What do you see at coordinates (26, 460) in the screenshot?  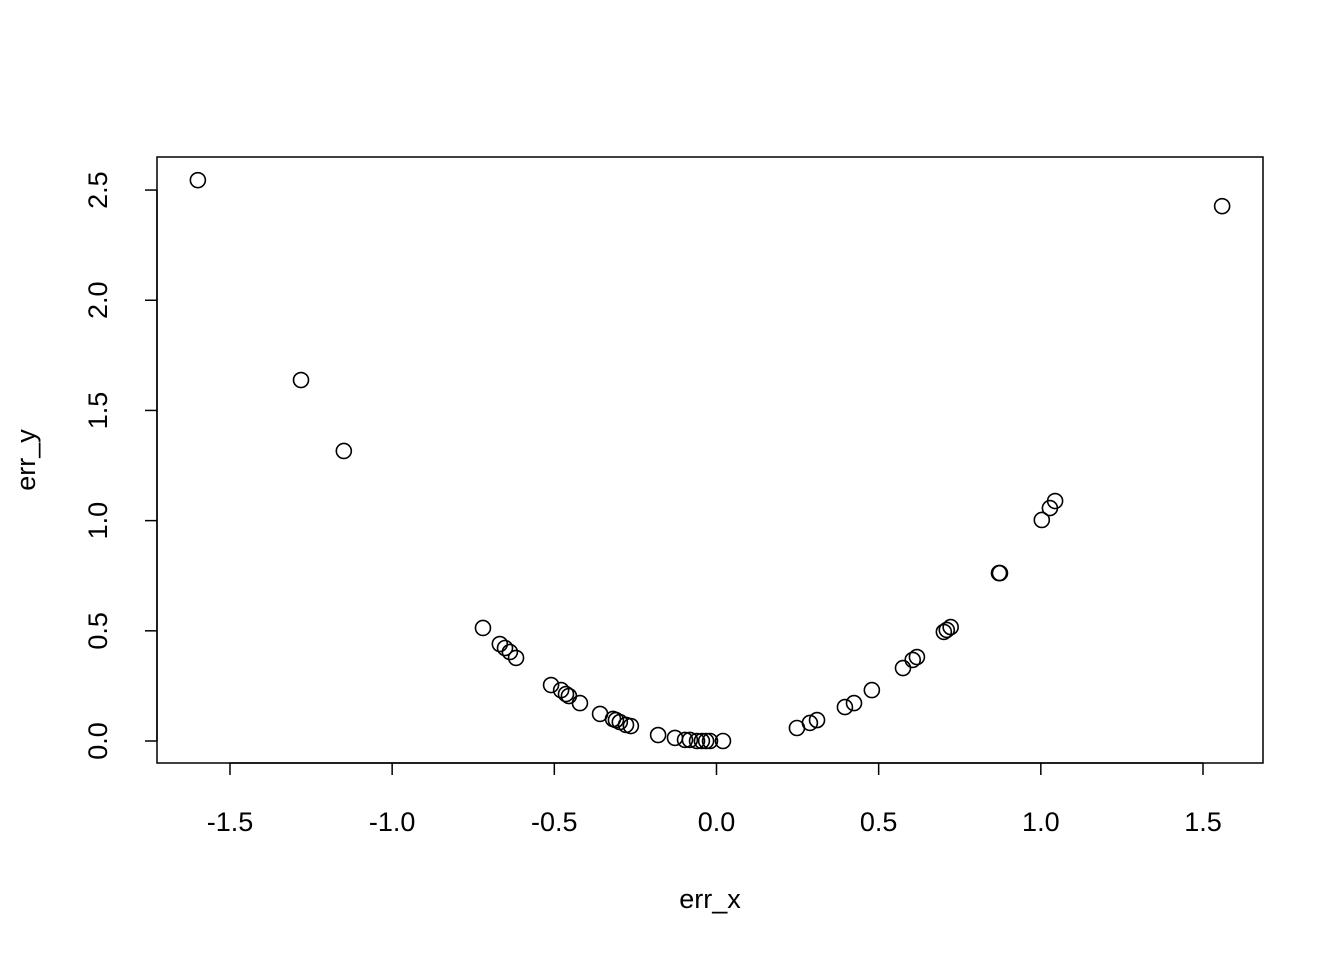 I see `y-axis-label: err_y` at bounding box center [26, 460].